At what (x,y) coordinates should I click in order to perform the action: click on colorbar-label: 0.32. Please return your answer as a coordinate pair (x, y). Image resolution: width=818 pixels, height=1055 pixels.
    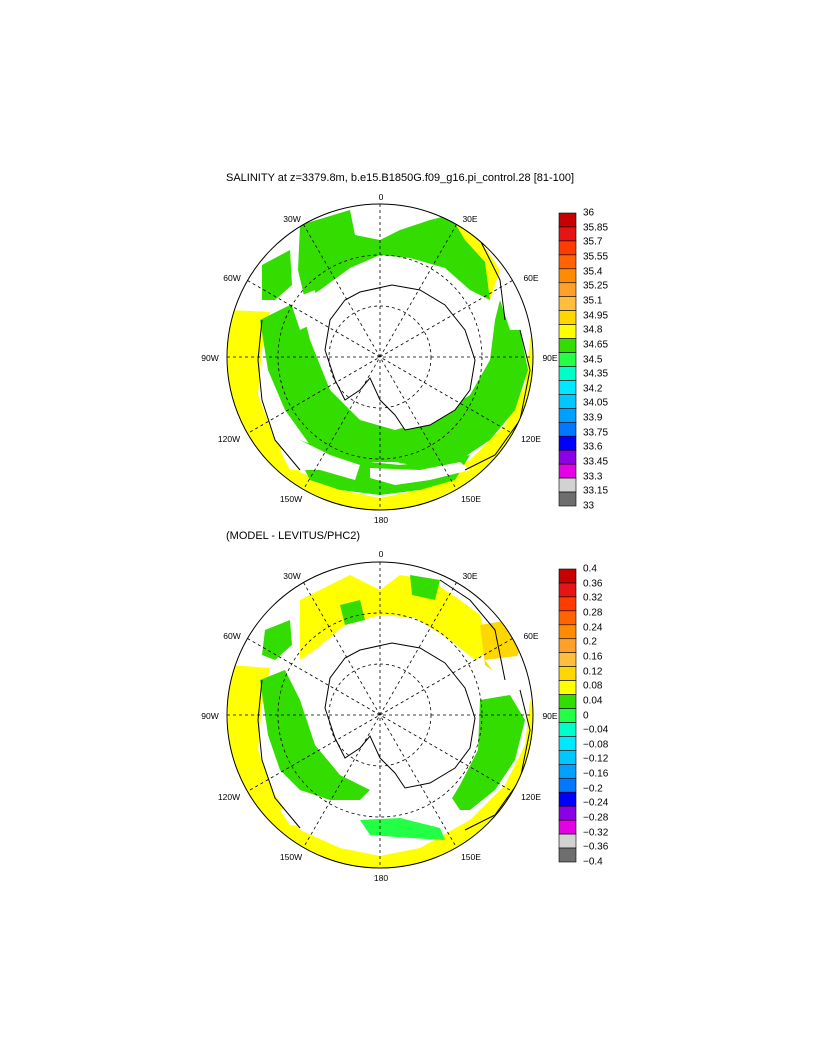
    Looking at the image, I should click on (593, 598).